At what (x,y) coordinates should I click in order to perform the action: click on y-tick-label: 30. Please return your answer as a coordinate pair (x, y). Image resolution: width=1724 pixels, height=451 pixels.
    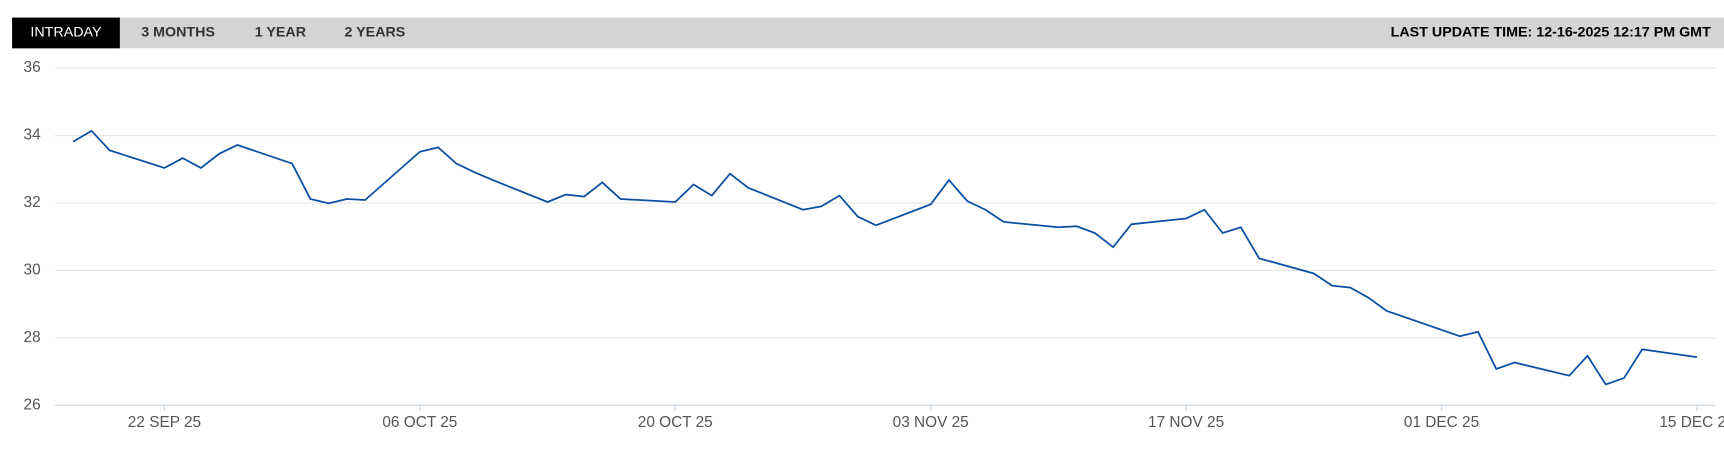
    Looking at the image, I should click on (32, 270).